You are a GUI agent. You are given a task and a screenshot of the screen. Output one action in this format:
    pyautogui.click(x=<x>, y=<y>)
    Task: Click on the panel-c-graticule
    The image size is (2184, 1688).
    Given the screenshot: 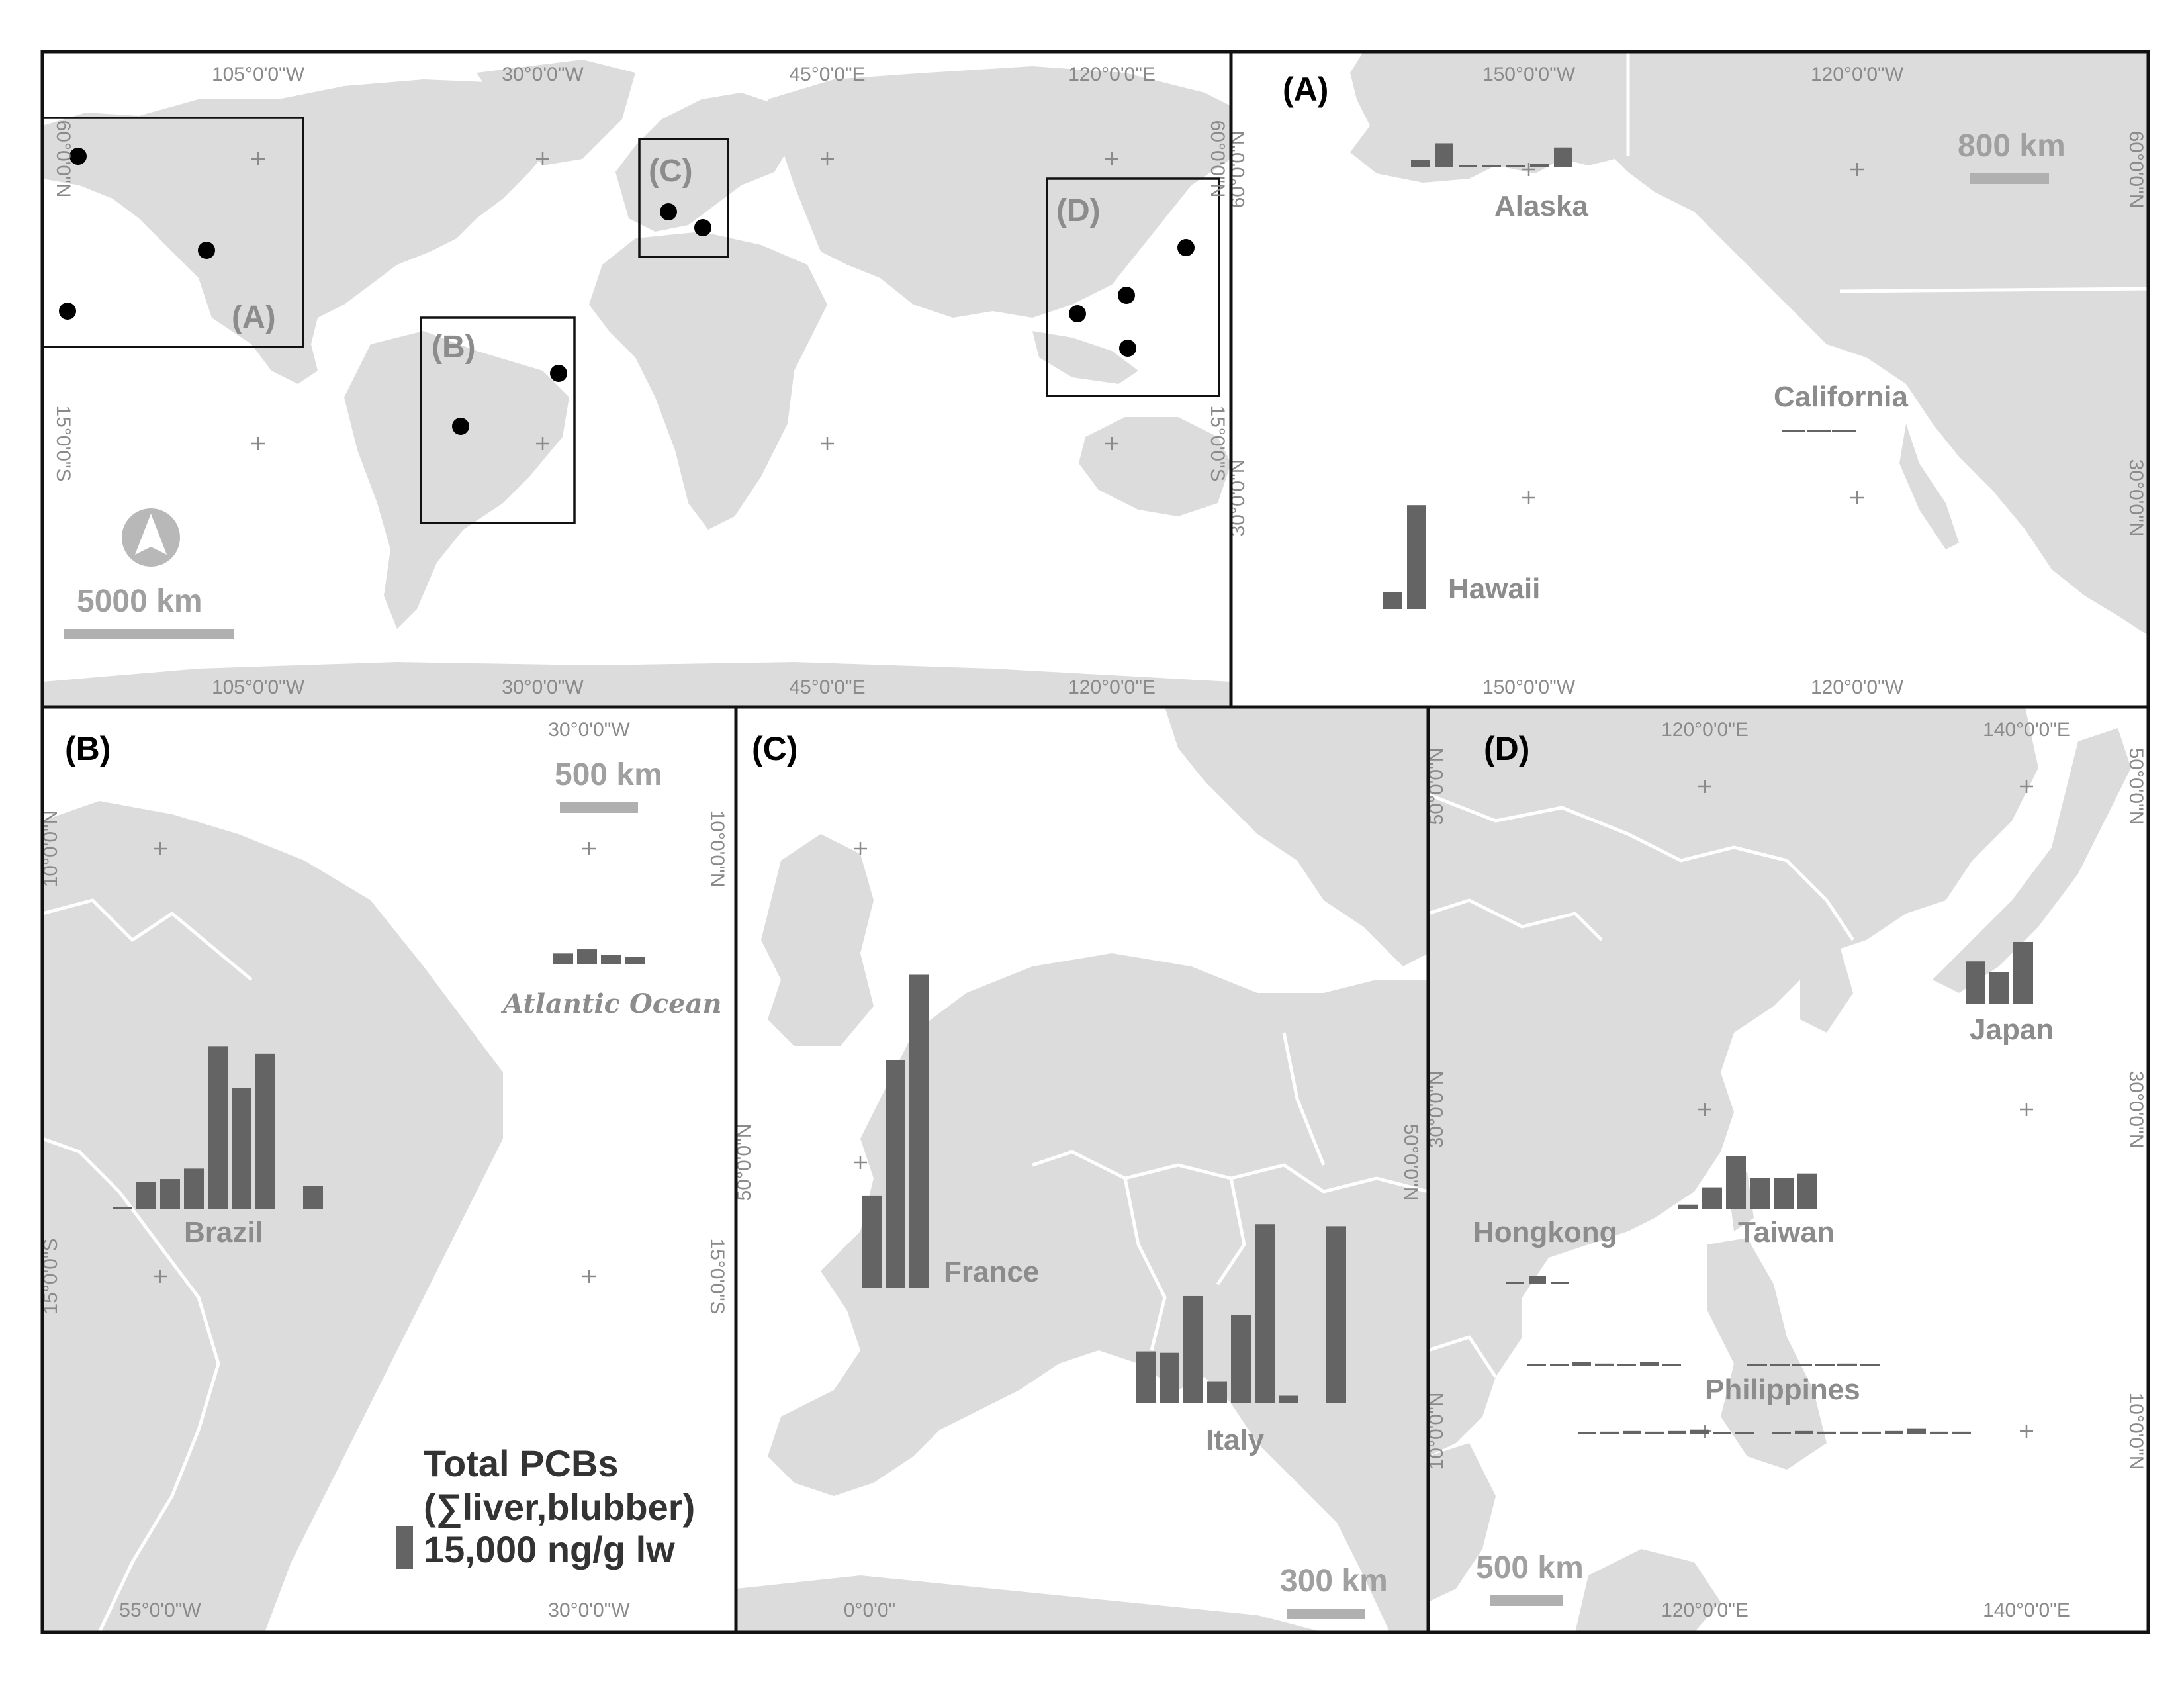 What is the action you would take?
    pyautogui.click(x=860, y=1005)
    